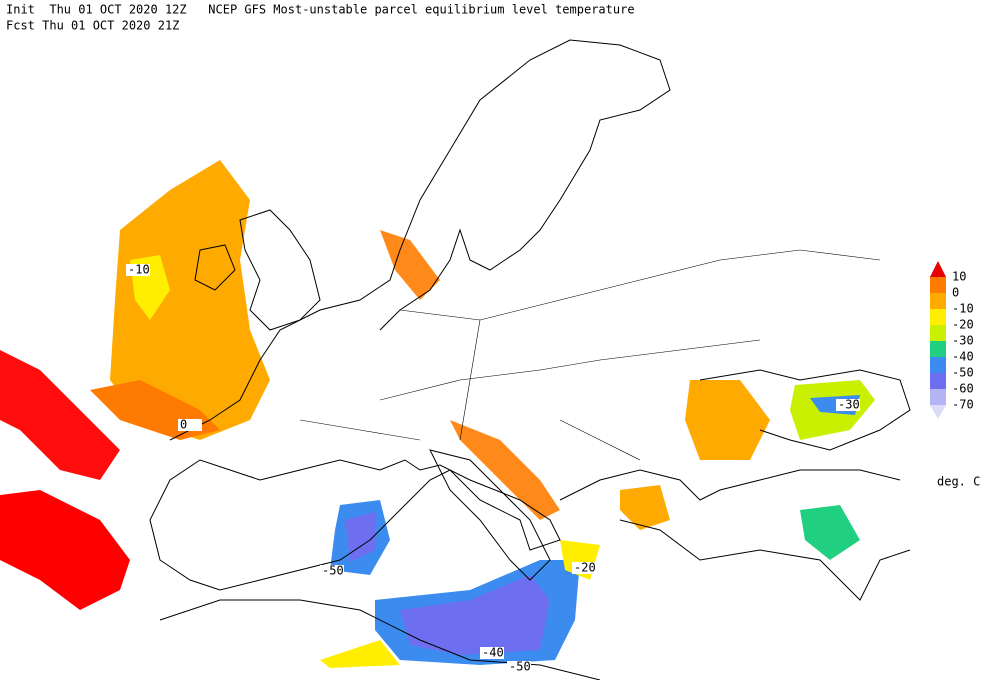 The height and width of the screenshot is (680, 1000). What do you see at coordinates (963, 389) in the screenshot?
I see `legend-label: -60` at bounding box center [963, 389].